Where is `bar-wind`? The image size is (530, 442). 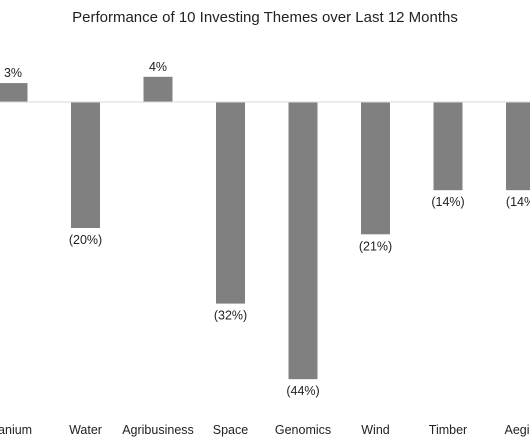
bar-wind is located at coordinates (375, 168).